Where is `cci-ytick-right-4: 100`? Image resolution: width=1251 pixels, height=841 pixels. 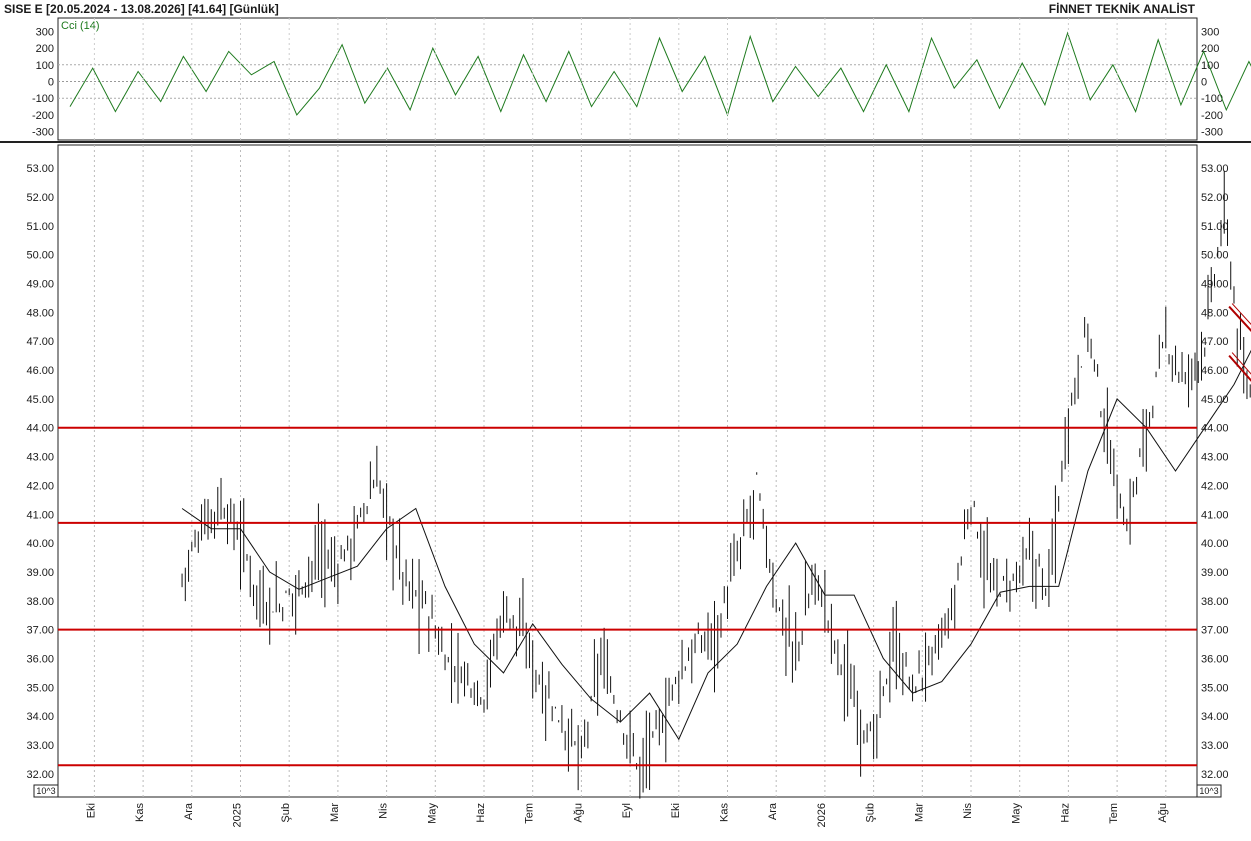
cci-ytick-right-4: 100 is located at coordinates (1210, 66).